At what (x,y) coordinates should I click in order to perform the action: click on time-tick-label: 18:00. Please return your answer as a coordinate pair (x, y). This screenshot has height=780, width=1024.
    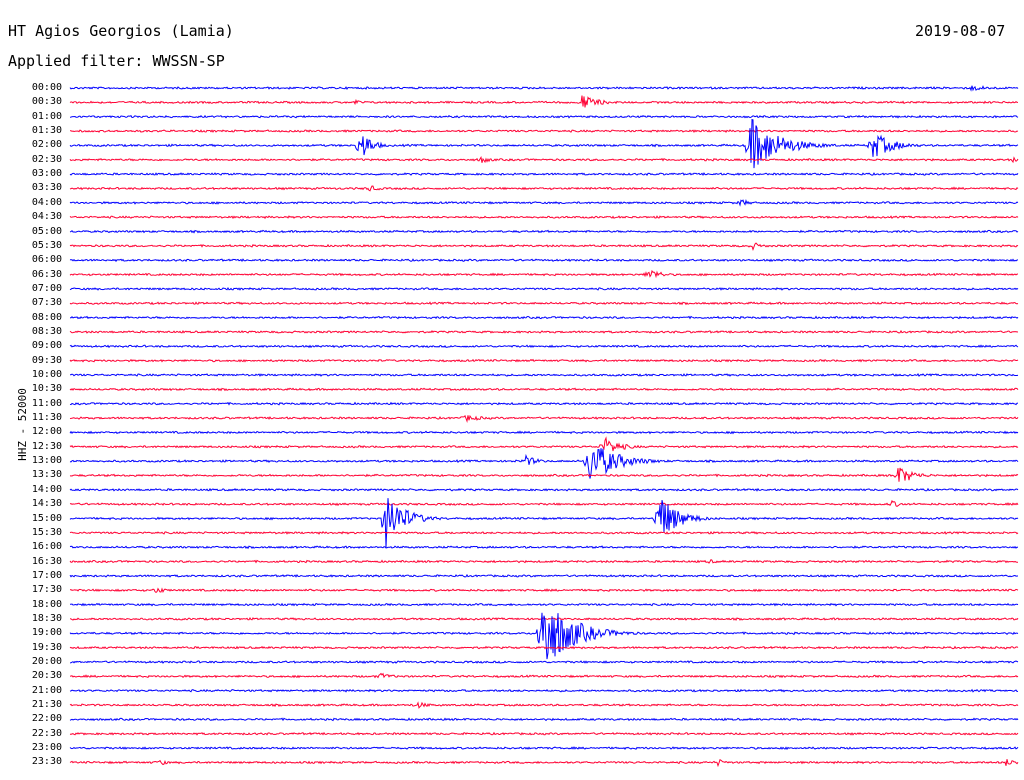
    Looking at the image, I should click on (46, 604).